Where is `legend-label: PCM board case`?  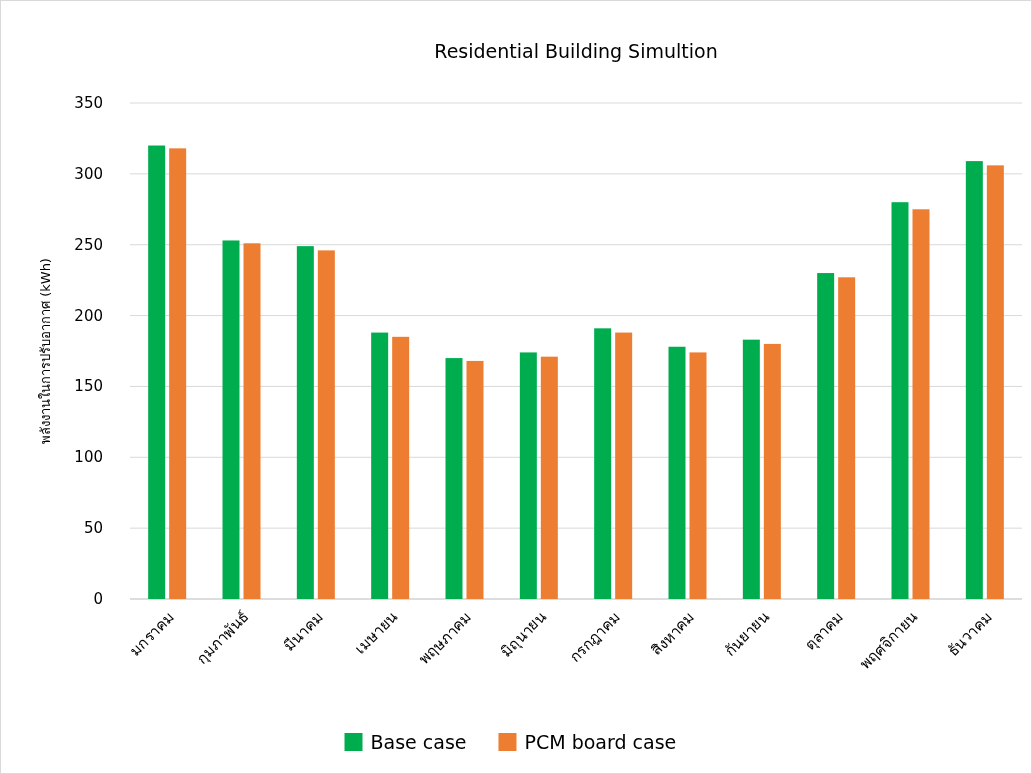
legend-label: PCM board case is located at coordinates (600, 742).